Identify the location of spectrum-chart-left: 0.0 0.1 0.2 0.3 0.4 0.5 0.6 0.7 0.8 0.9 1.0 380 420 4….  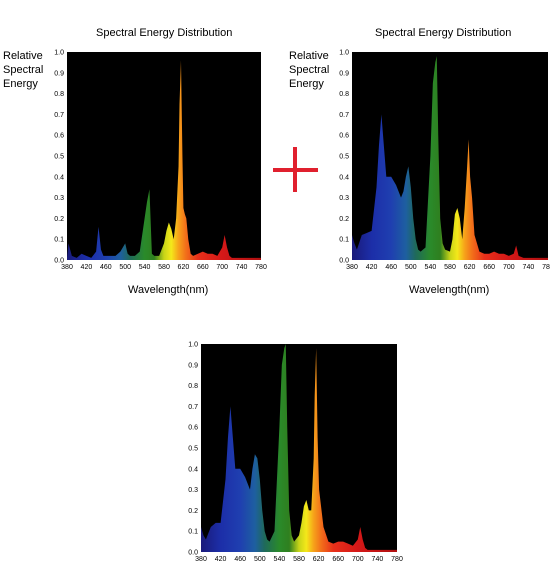
(160, 161).